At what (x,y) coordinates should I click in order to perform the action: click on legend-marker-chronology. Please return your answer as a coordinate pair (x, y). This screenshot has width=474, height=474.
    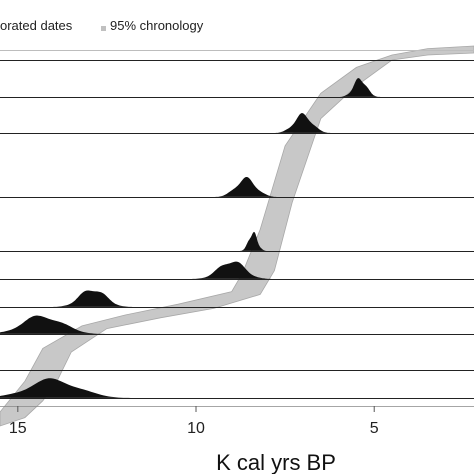
    Looking at the image, I should click on (103, 28).